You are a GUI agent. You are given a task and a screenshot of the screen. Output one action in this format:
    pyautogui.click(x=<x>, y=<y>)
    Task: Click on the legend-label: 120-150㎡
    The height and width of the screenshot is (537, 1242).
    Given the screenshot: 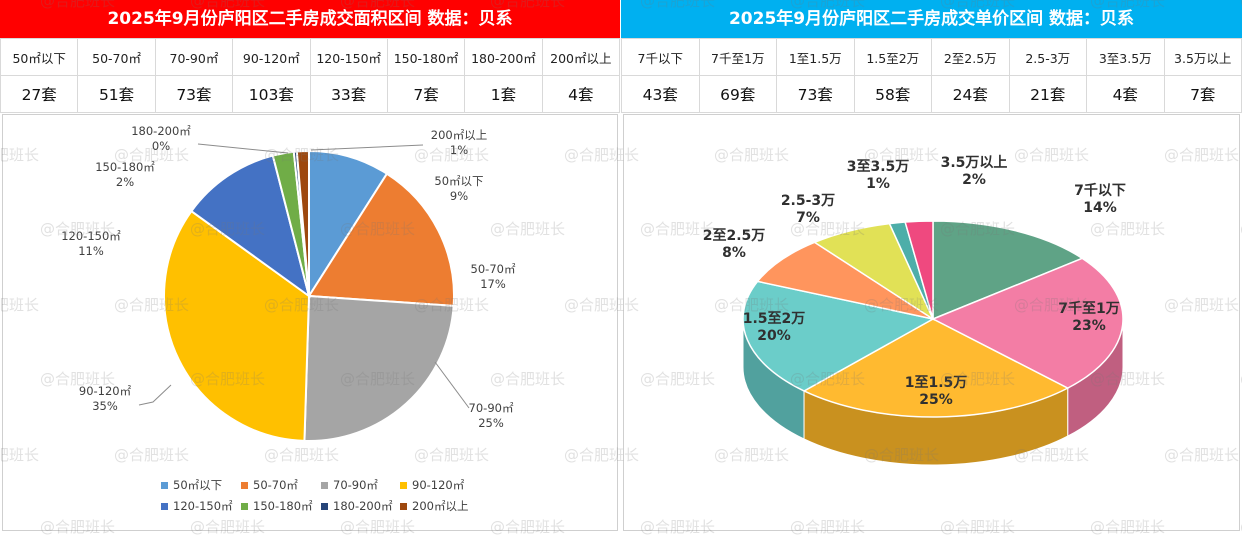 What is the action you would take?
    pyautogui.click(x=203, y=506)
    